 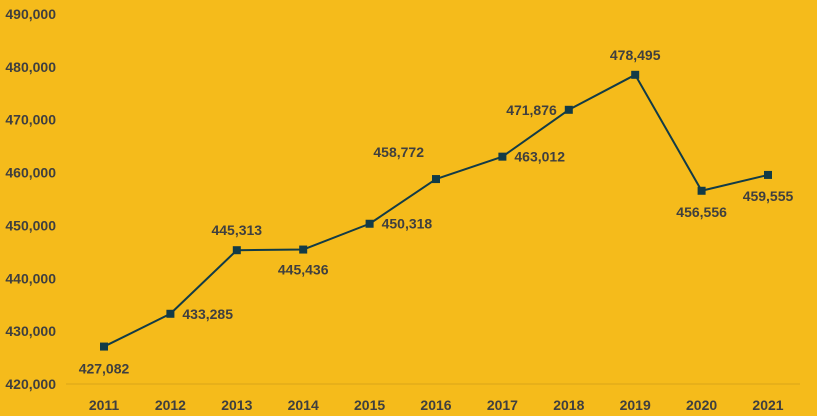 I want to click on x-tick-label: 2011, so click(x=104, y=405).